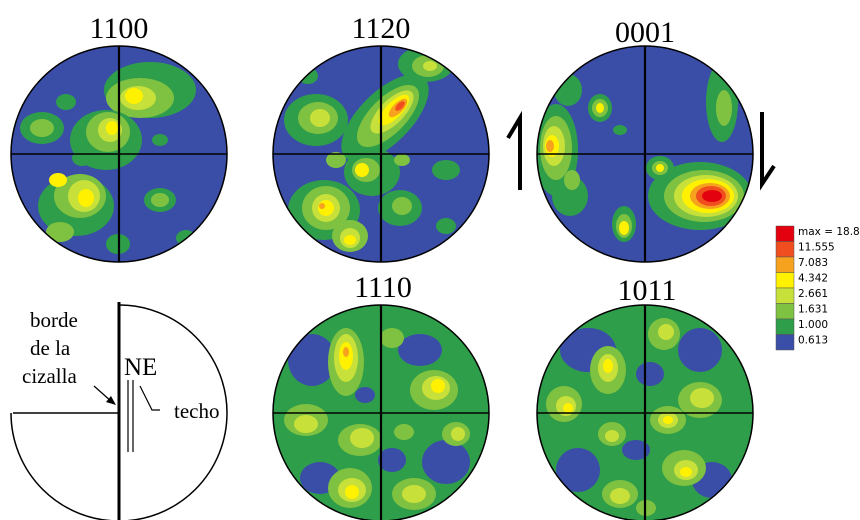 Image resolution: width=860 pixels, height=520 pixels. Describe the element at coordinates (645, 32) in the screenshot. I see `pole-figure-title-0001: 0001` at that location.